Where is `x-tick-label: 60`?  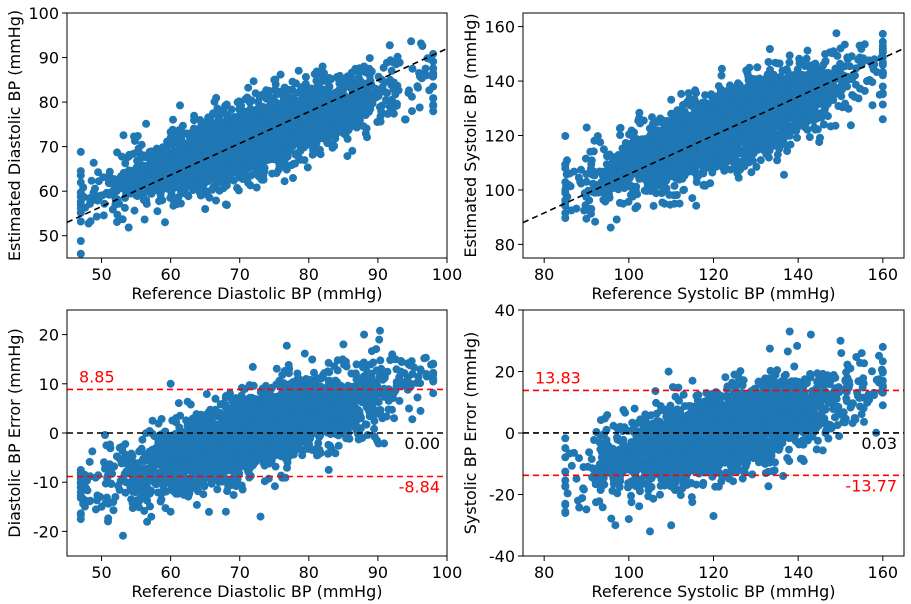
x-tick-label: 60 is located at coordinates (170, 274).